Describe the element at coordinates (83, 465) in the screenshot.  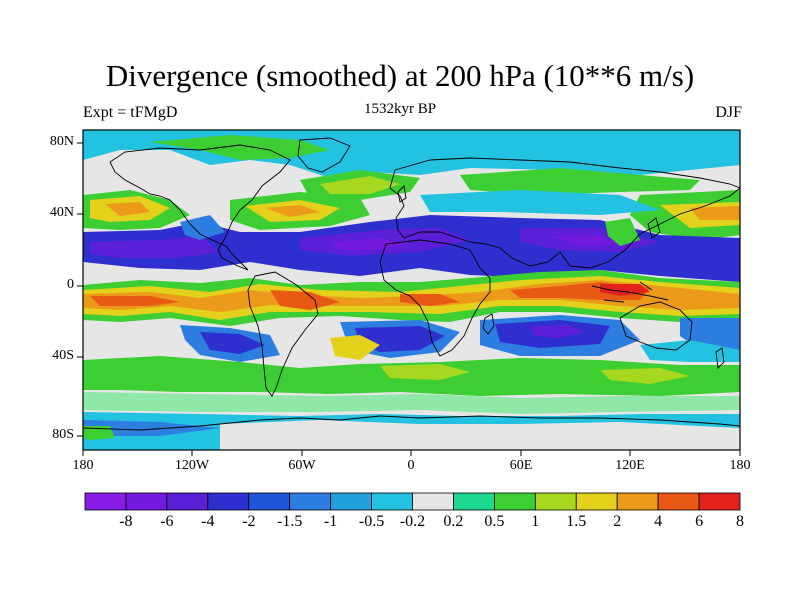
I see `lon-label-180w: 180` at that location.